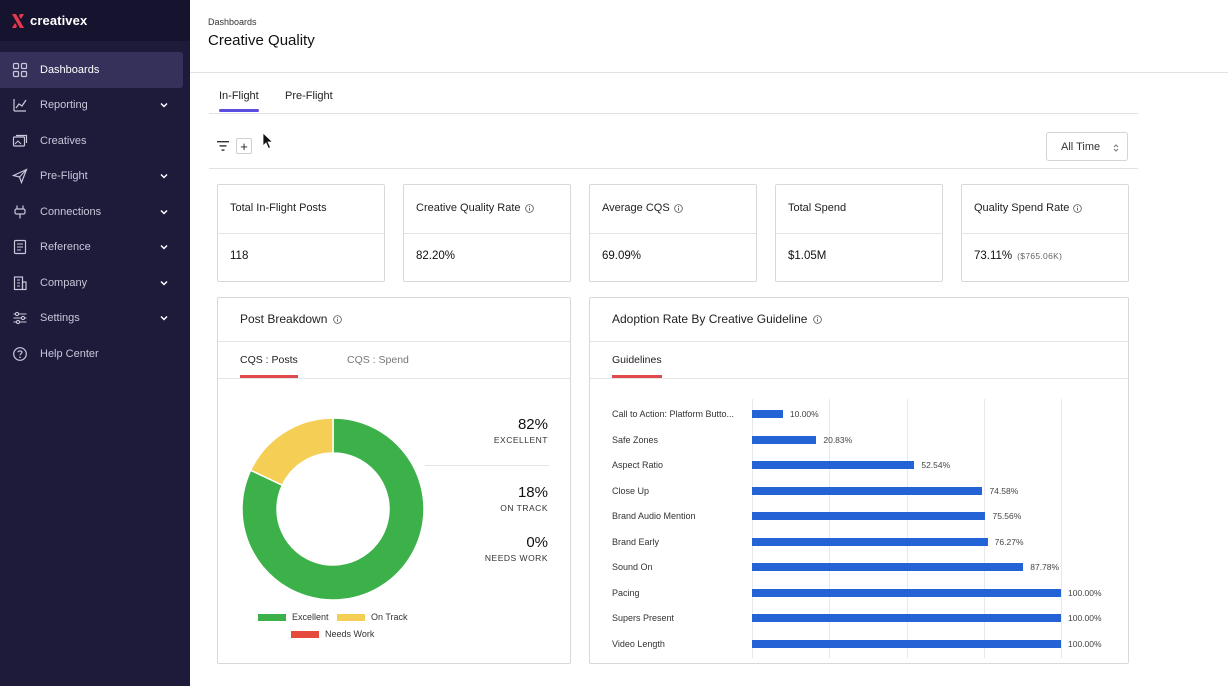 The width and height of the screenshot is (1228, 686). I want to click on stat-divider, so click(487, 465).